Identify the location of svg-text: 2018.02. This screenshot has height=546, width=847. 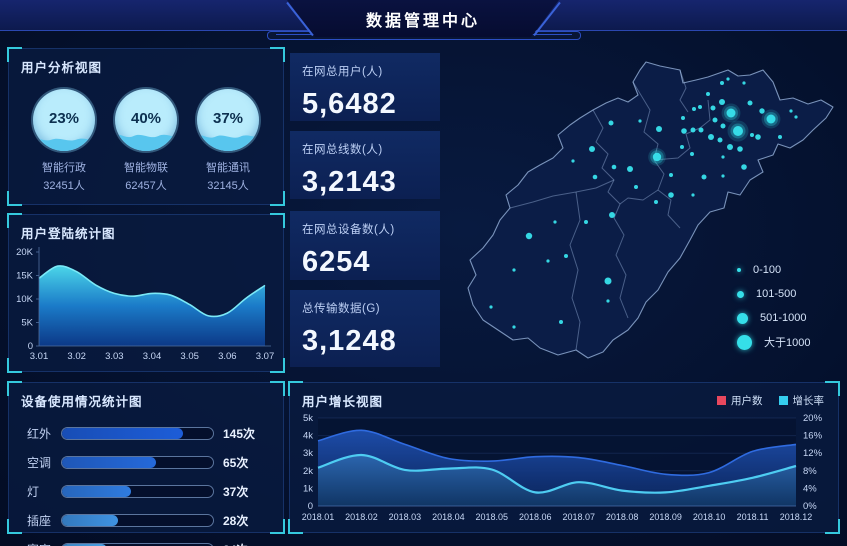
(361, 517).